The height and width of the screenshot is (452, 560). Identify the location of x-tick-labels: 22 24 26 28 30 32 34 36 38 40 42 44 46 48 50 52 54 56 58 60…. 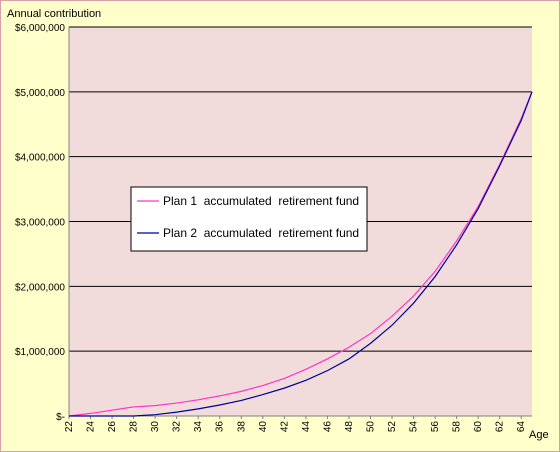
(295, 427).